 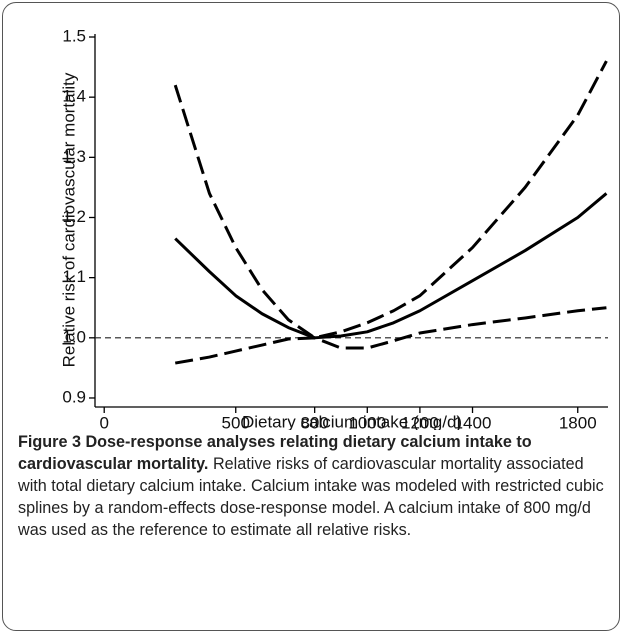 What do you see at coordinates (314, 421) in the screenshot?
I see `x-tick-label: 800` at bounding box center [314, 421].